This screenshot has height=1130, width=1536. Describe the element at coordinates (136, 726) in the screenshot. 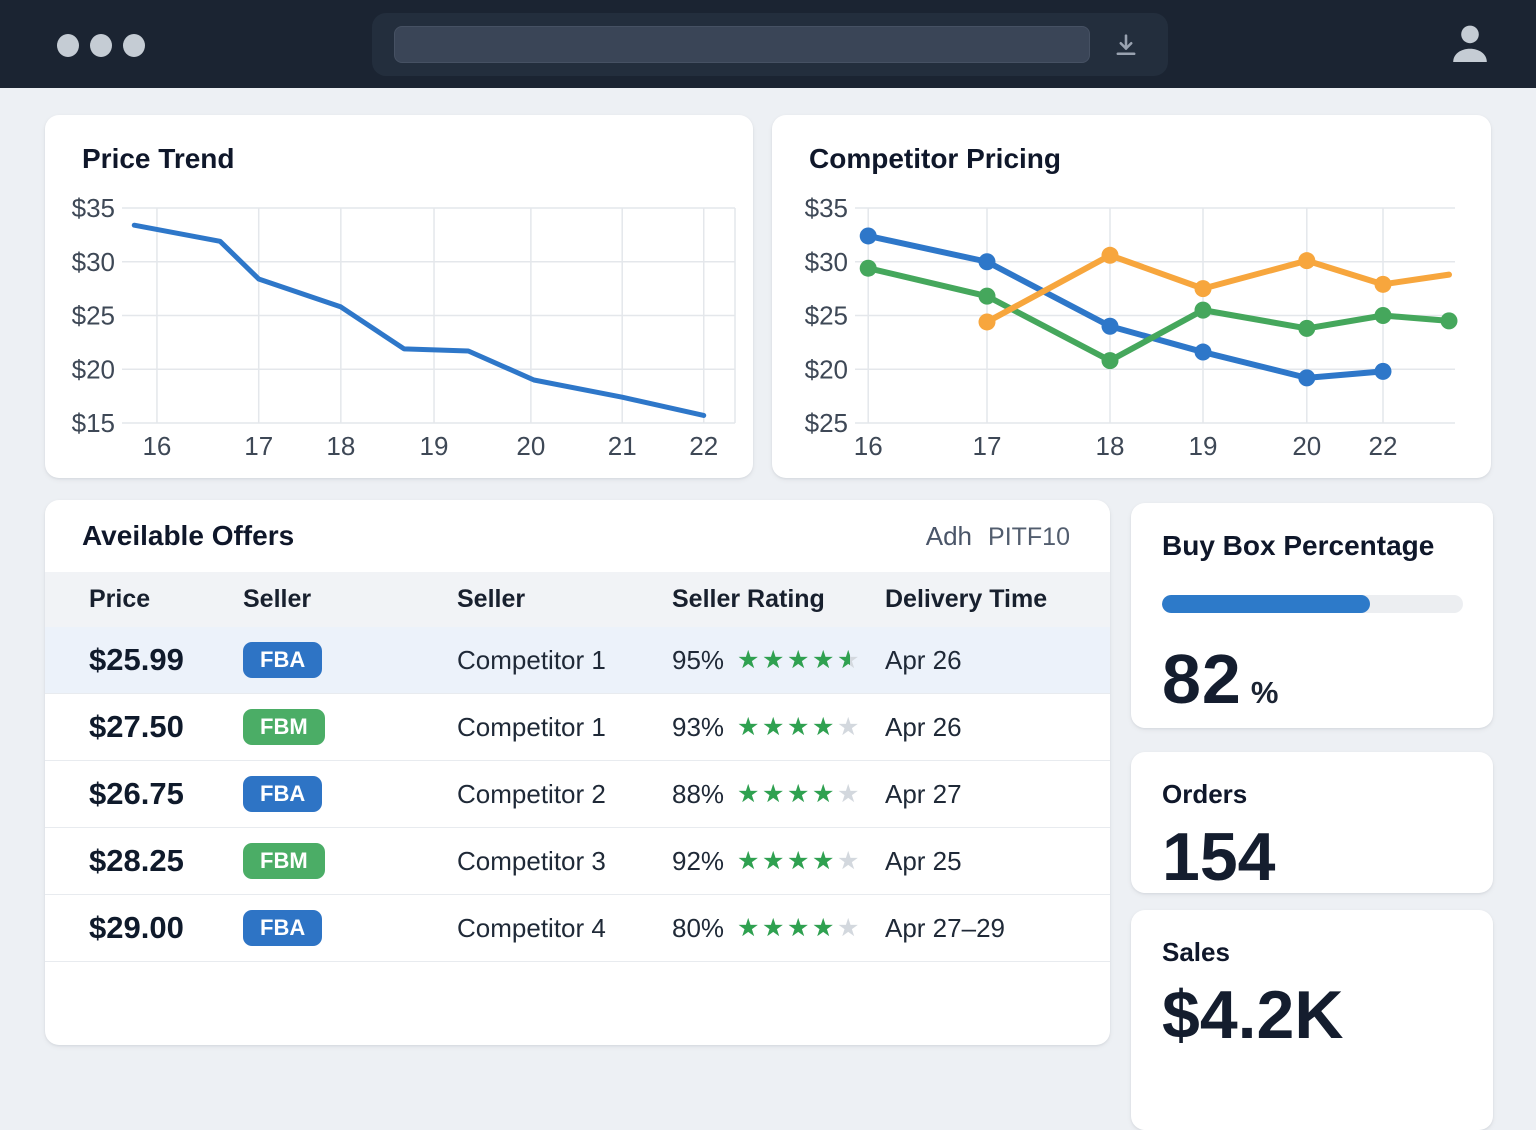

I see `offer-price: $27.50` at that location.